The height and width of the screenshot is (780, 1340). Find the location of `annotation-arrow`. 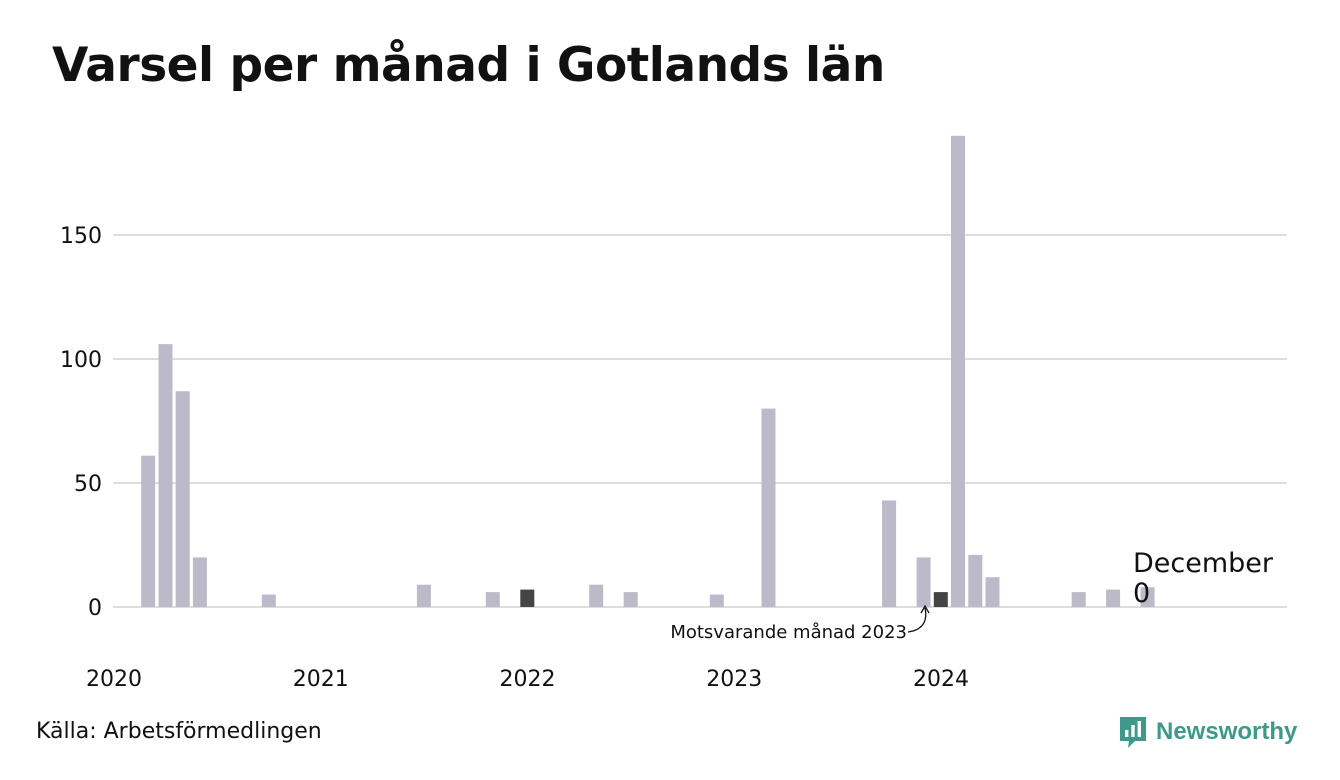

annotation-arrow is located at coordinates (917, 620).